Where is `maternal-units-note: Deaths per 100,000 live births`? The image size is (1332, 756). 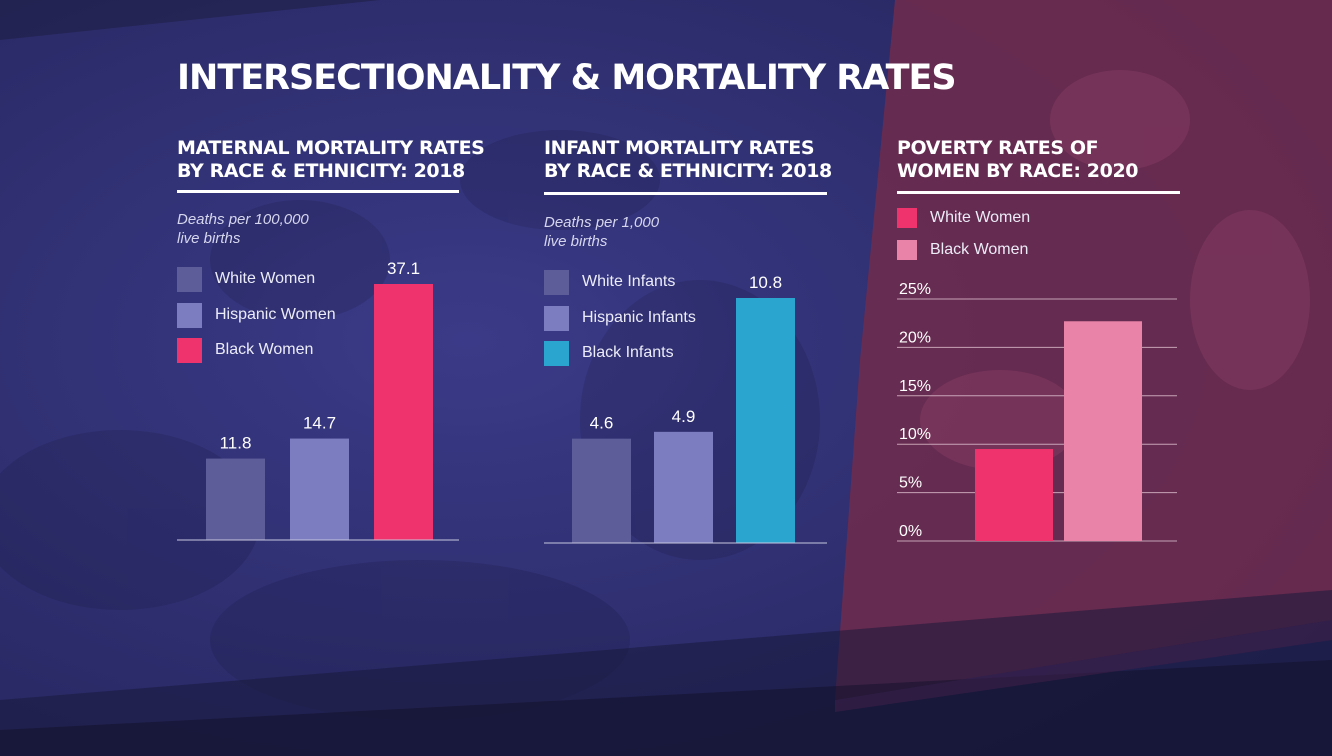
maternal-units-note: Deaths per 100,000 live births is located at coordinates (243, 229).